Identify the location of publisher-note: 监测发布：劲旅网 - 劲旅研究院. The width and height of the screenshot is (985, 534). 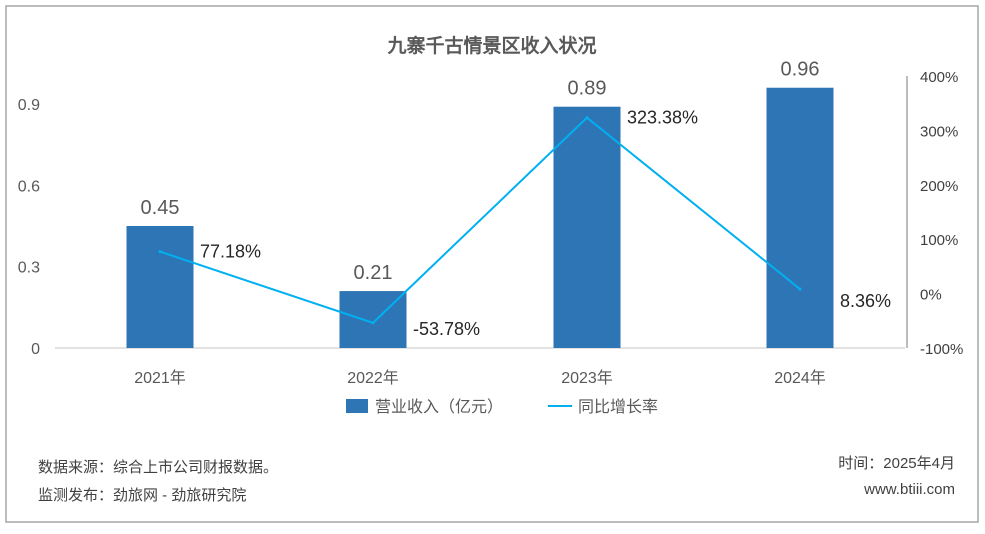
(142, 495).